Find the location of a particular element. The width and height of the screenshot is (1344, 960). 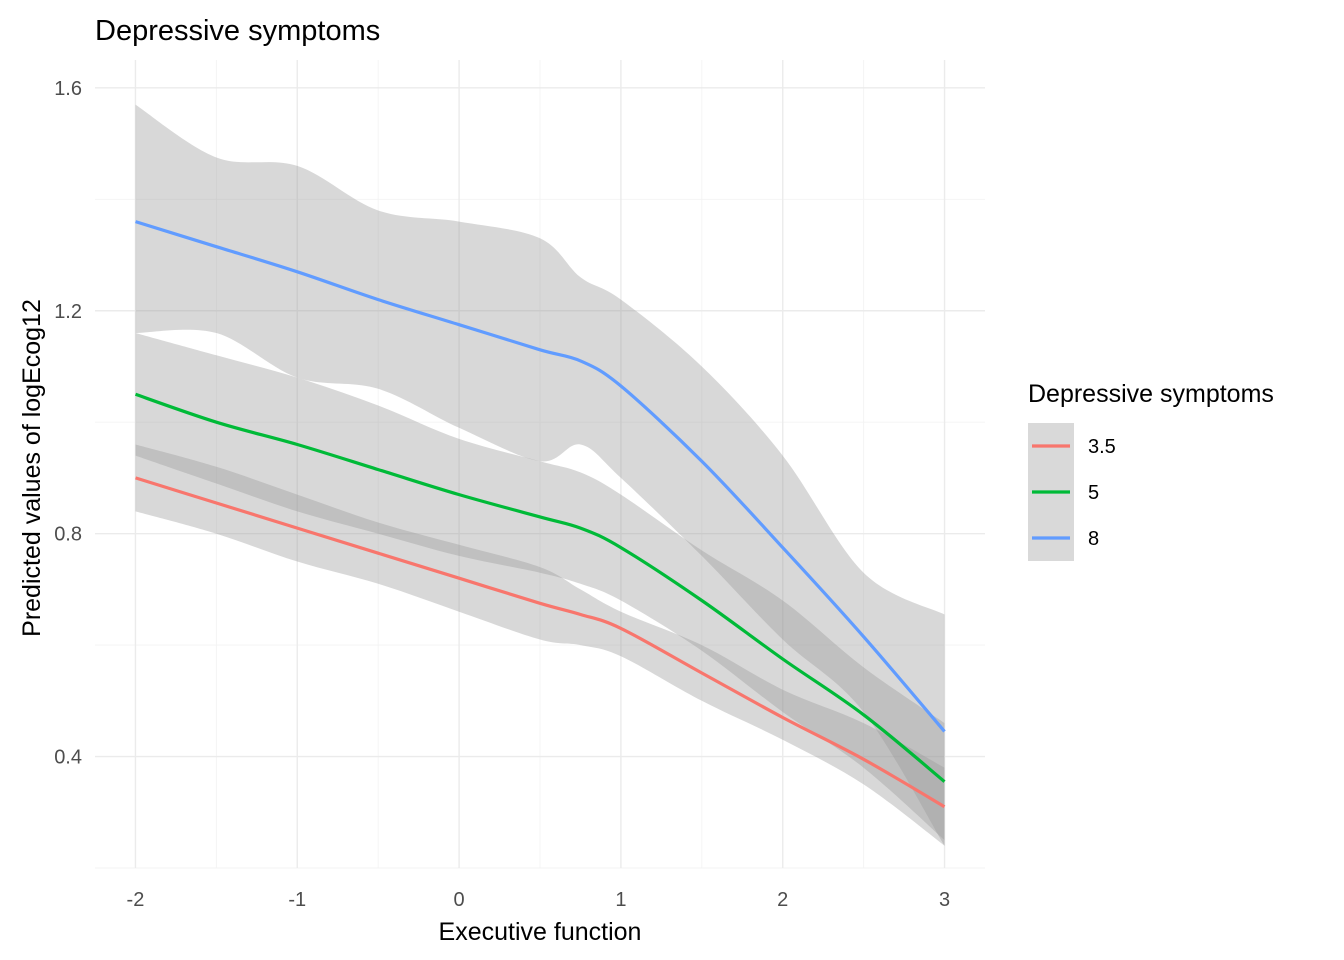

x-tick-label: 3 is located at coordinates (944, 900).